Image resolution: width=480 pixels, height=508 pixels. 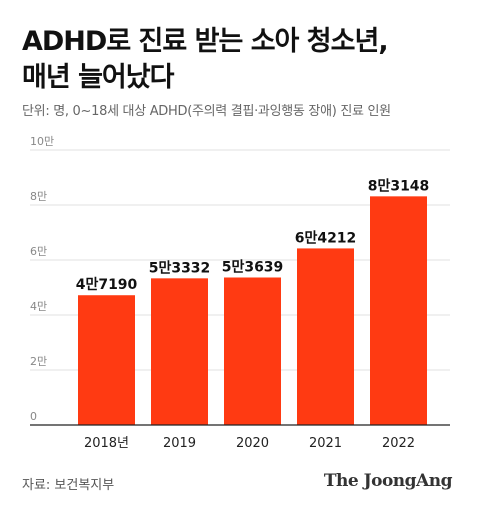 I want to click on y-tick-label: 0, so click(x=33, y=416).